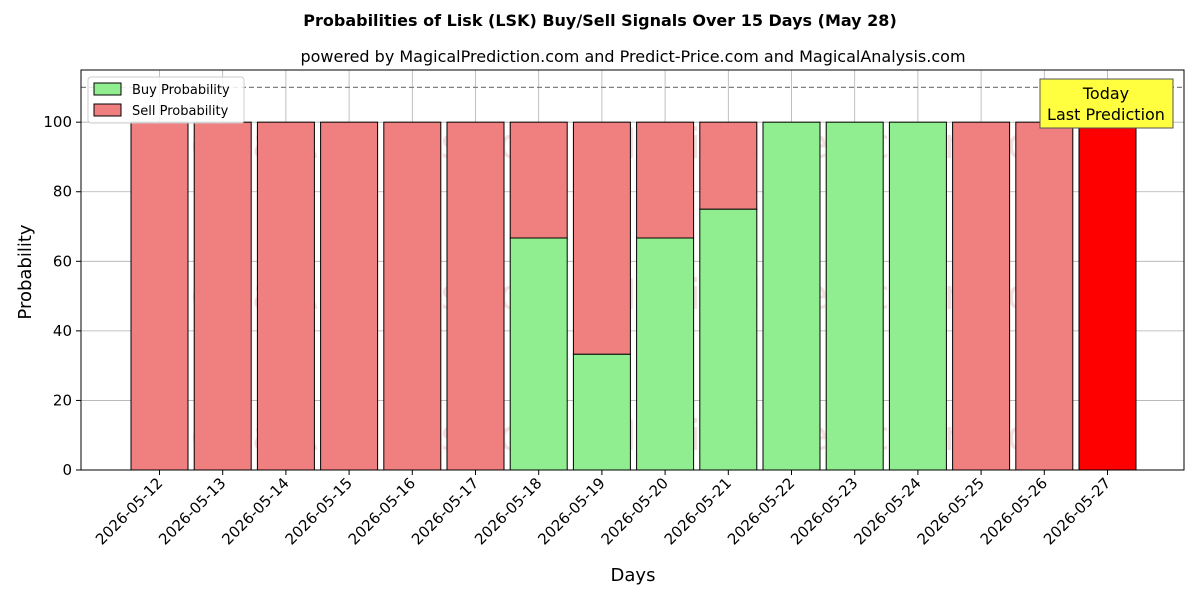 The height and width of the screenshot is (600, 1200). I want to click on x-tick-label: 2026-05-21, so click(698, 511).